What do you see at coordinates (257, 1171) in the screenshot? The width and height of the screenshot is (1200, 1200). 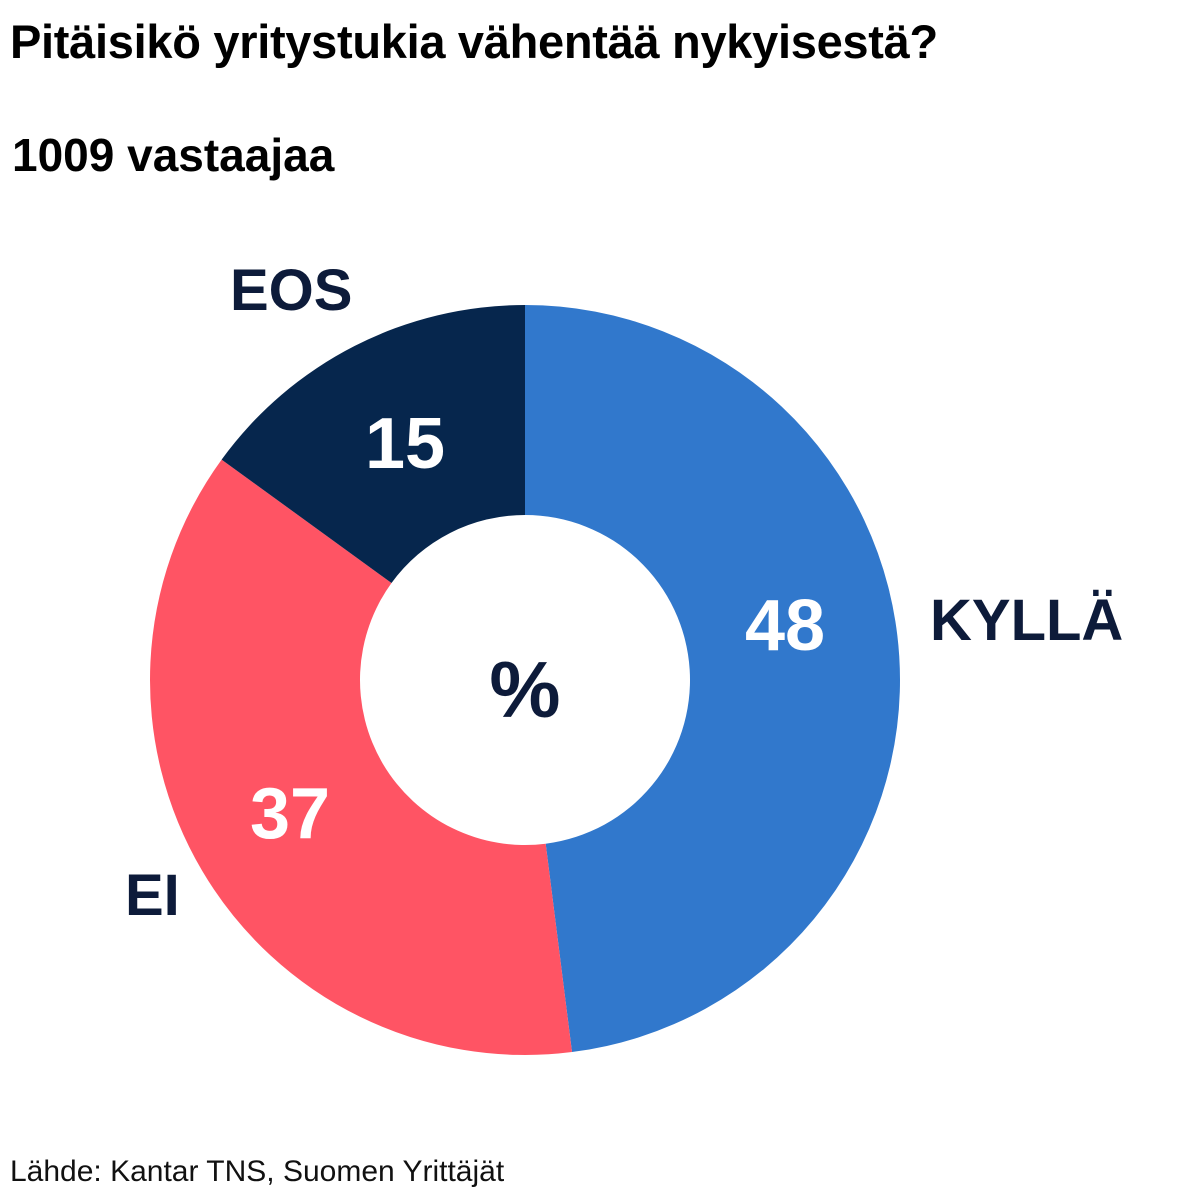 I see `source-note: Lähde: Kantar TNS, Suomen Yrittäjät` at bounding box center [257, 1171].